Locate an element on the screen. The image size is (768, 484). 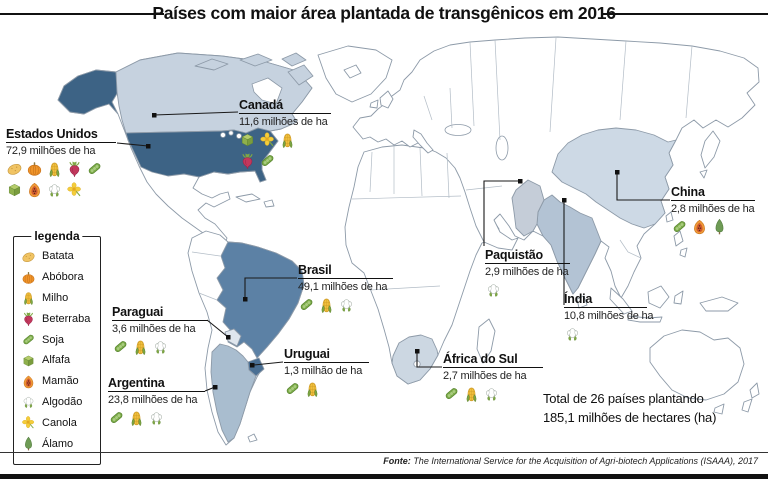
country-label-argentina: Argentina 23,8 milhões de ha is located at coordinates (156, 401).